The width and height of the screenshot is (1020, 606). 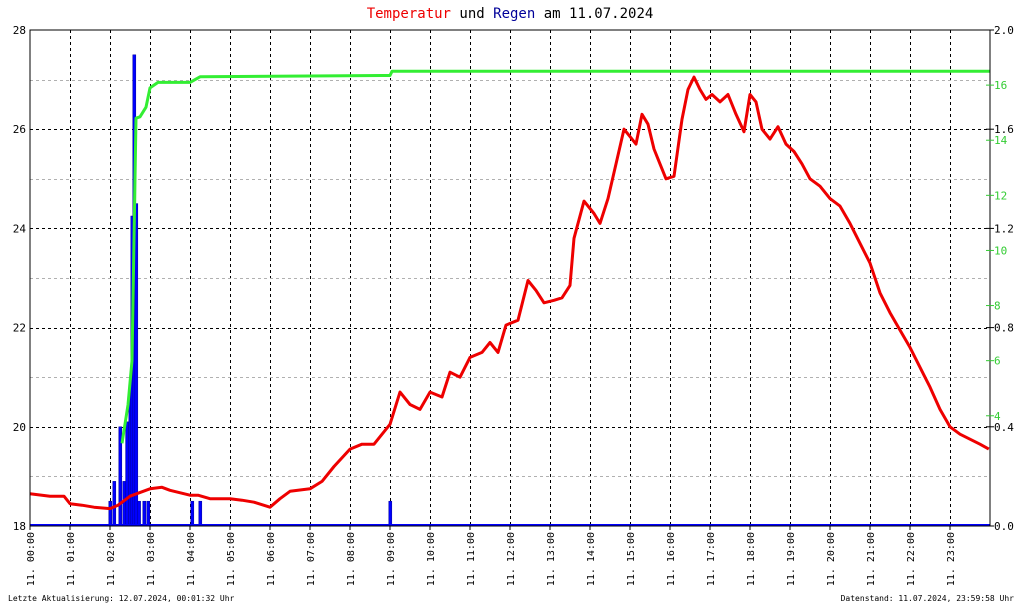 I want to click on chart-title: Temperatur und Regen am 11.07.2024, so click(x=510, y=14).